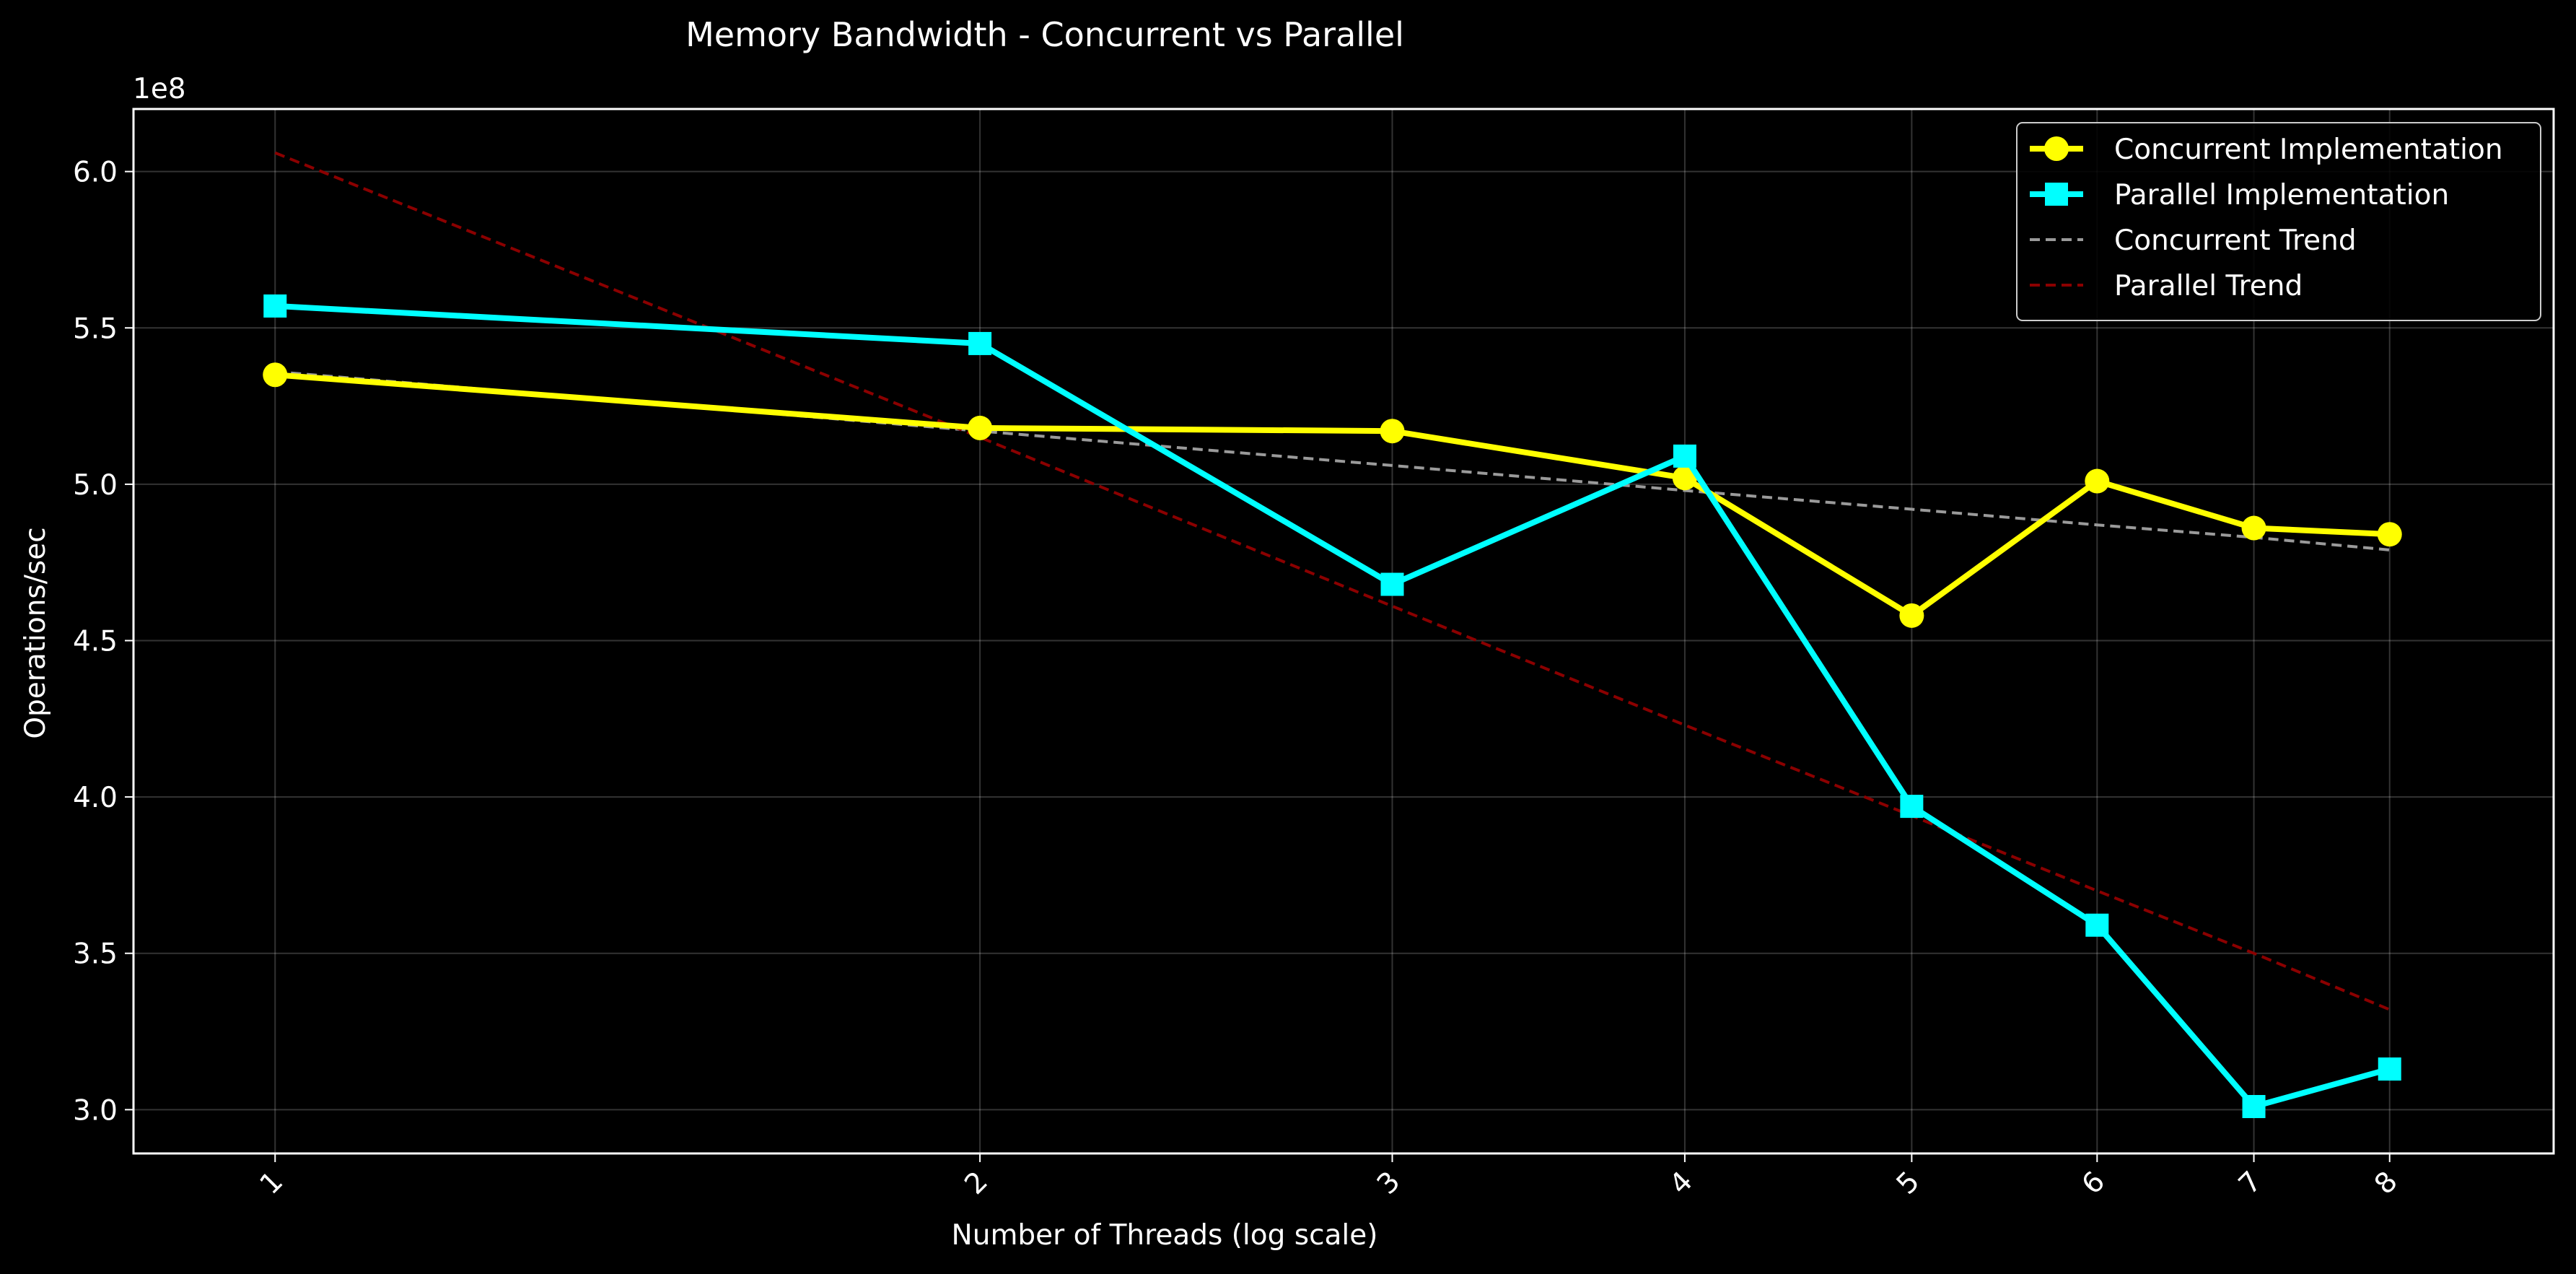 This screenshot has width=2576, height=1274. I want to click on y-axis-label: Operations/sec, so click(35, 632).